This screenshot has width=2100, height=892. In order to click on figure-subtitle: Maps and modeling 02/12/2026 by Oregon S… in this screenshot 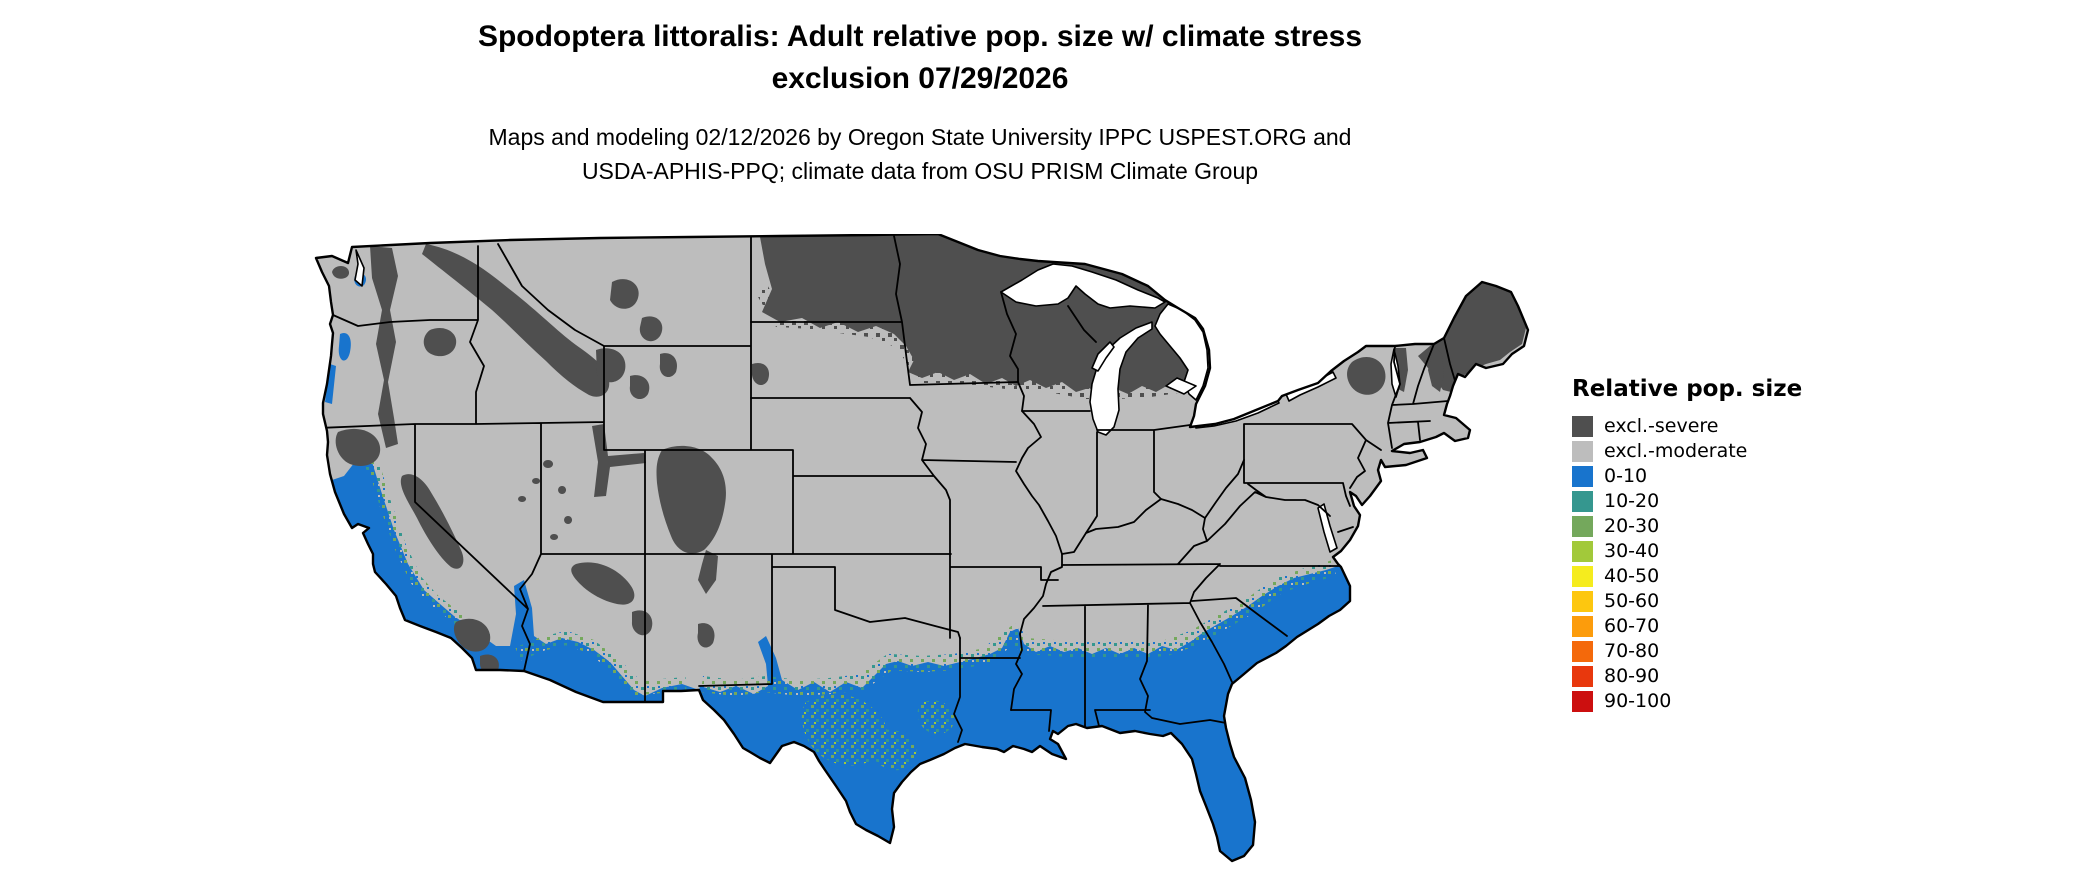, I will do `click(920, 154)`.